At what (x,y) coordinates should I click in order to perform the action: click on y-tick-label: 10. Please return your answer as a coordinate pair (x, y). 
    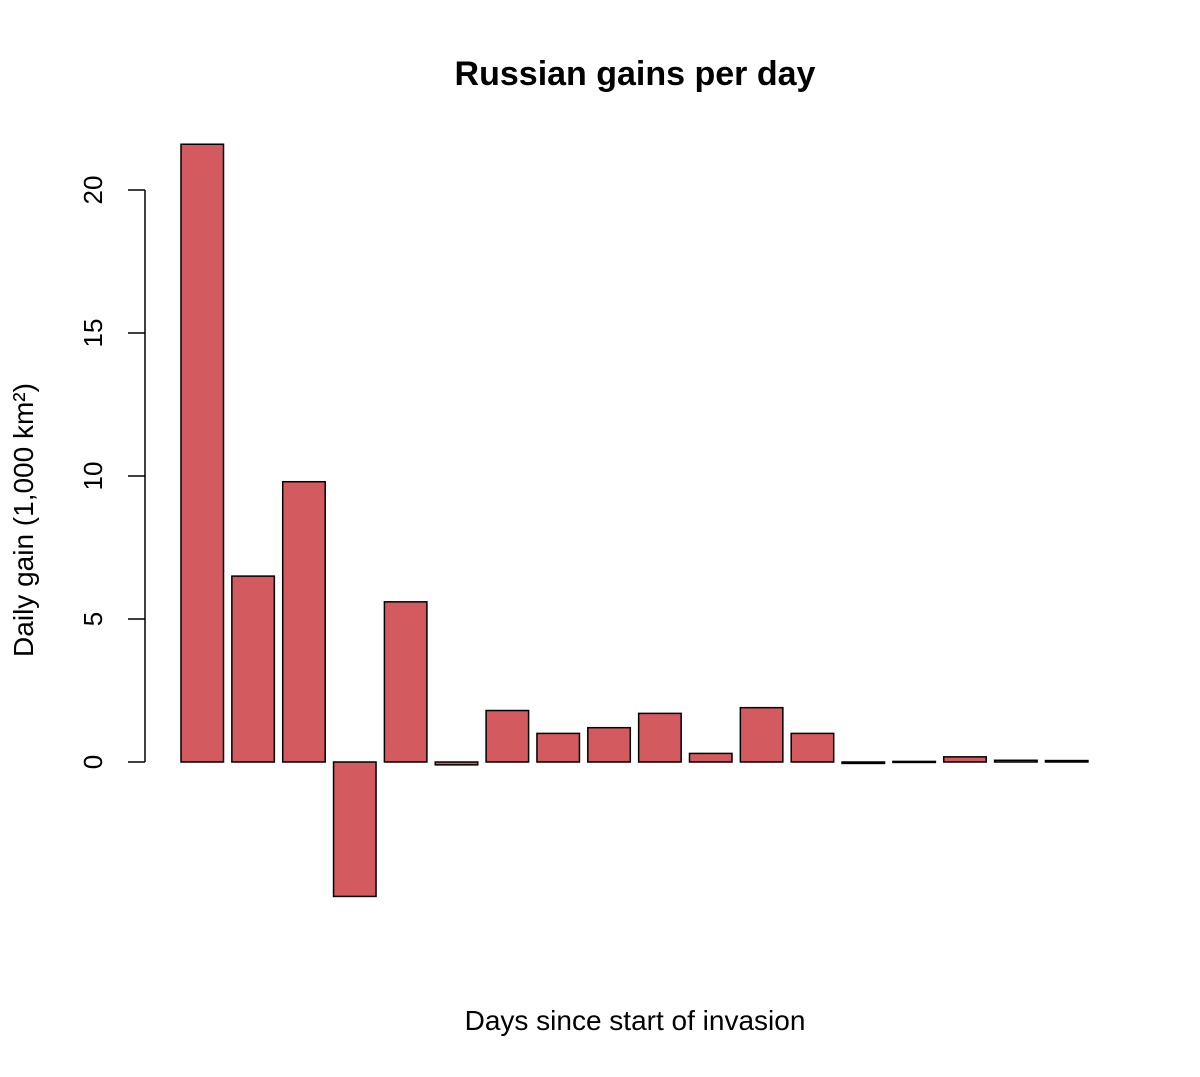
    Looking at the image, I should click on (93, 476).